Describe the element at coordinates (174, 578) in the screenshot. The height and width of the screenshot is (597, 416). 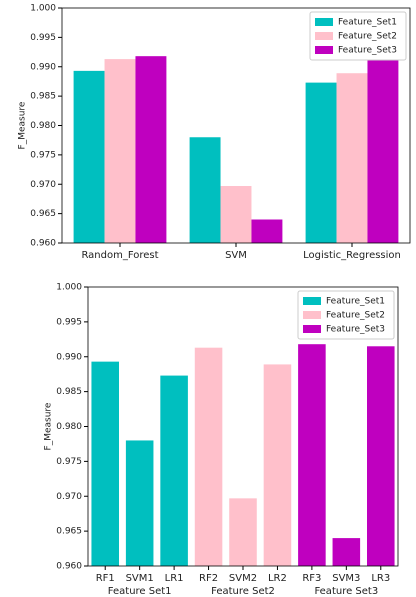
I see `x-tick-label: LR1` at that location.